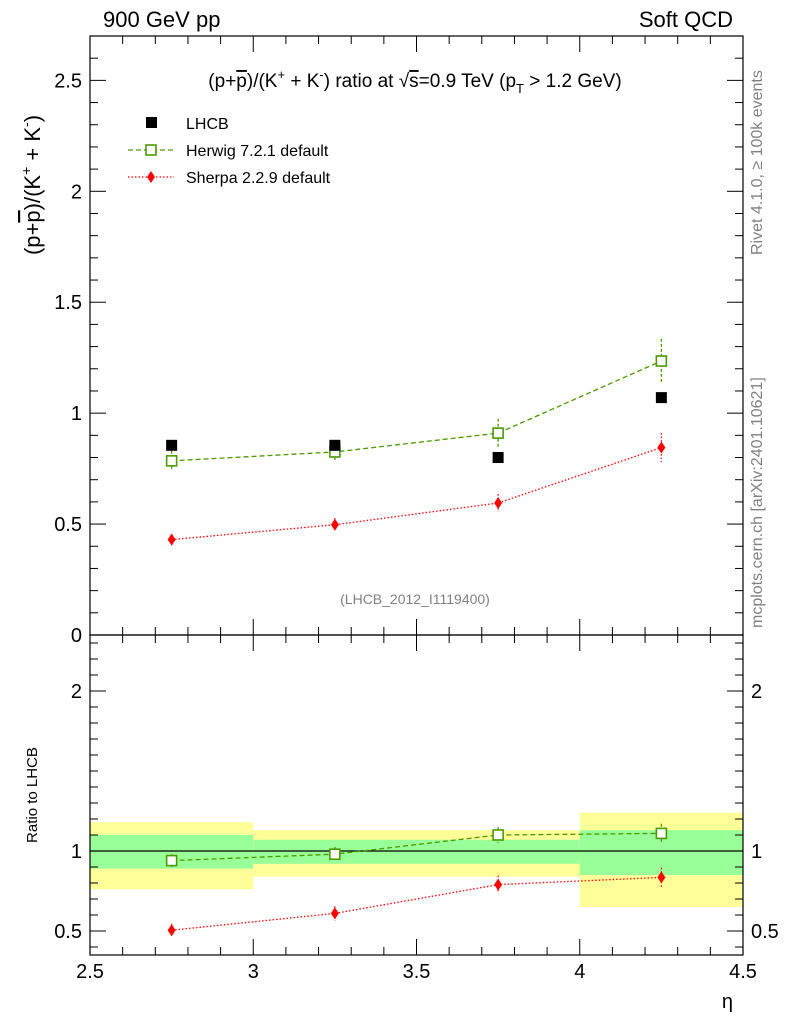 This screenshot has width=786, height=1024. I want to click on header-left: 900 GeV pp, so click(161, 19).